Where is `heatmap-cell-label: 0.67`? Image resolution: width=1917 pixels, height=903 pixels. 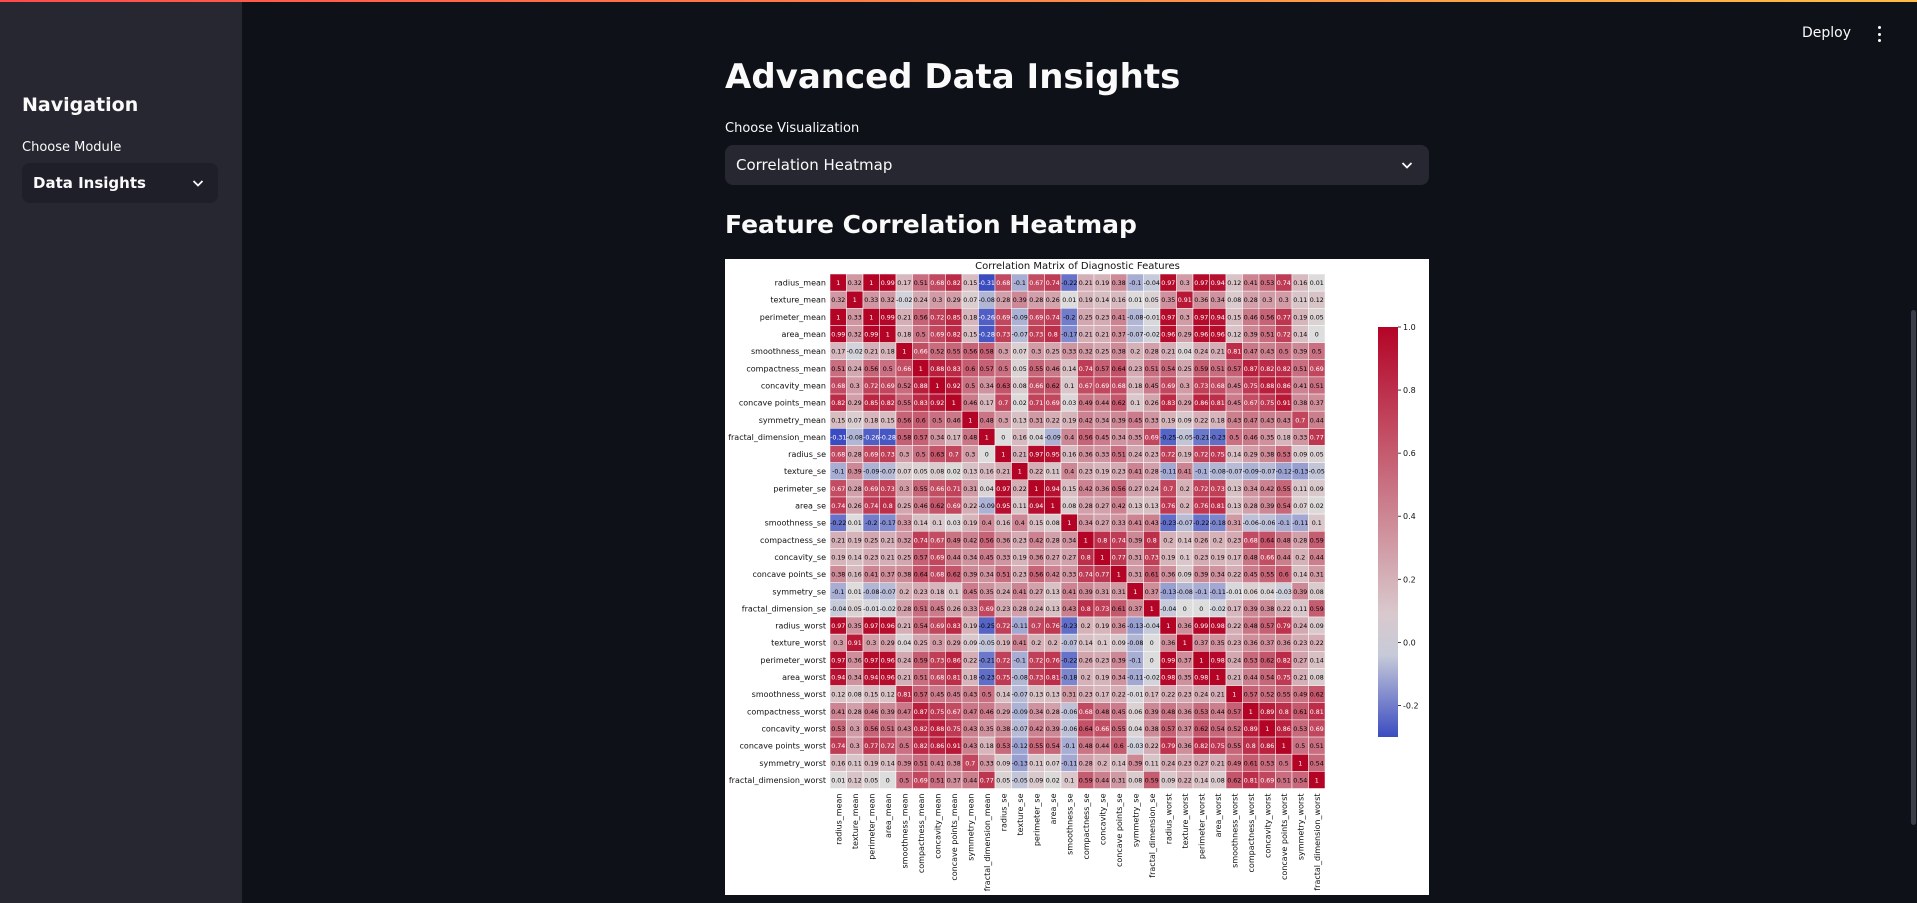 heatmap-cell-label: 0.67 is located at coordinates (1086, 386).